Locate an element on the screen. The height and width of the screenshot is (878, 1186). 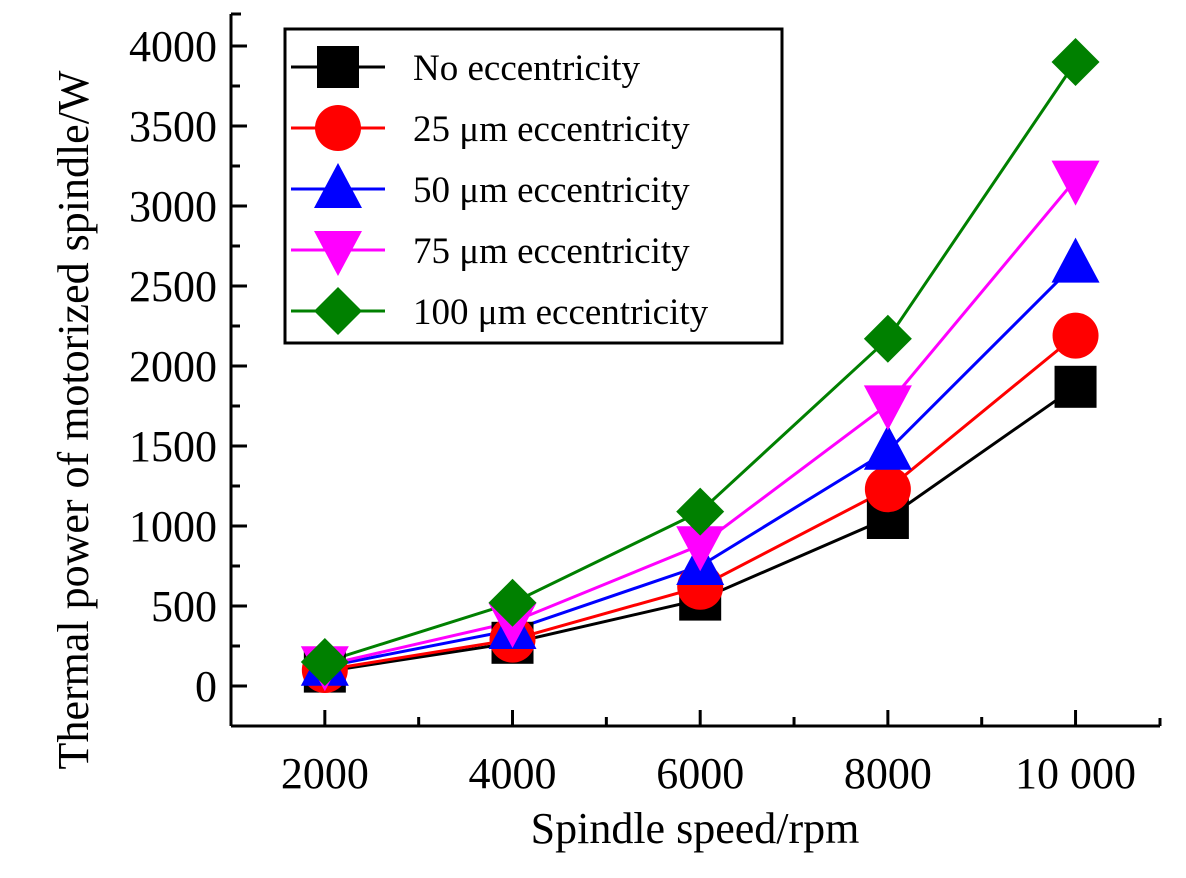
x-tick-label: 4000 is located at coordinates (513, 773).